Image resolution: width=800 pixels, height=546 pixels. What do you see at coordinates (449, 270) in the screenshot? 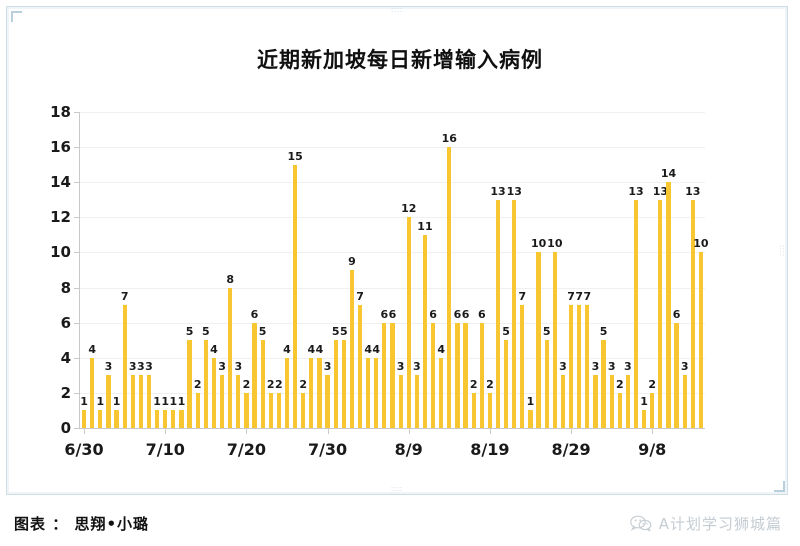
I see `bar: 16` at bounding box center [449, 270].